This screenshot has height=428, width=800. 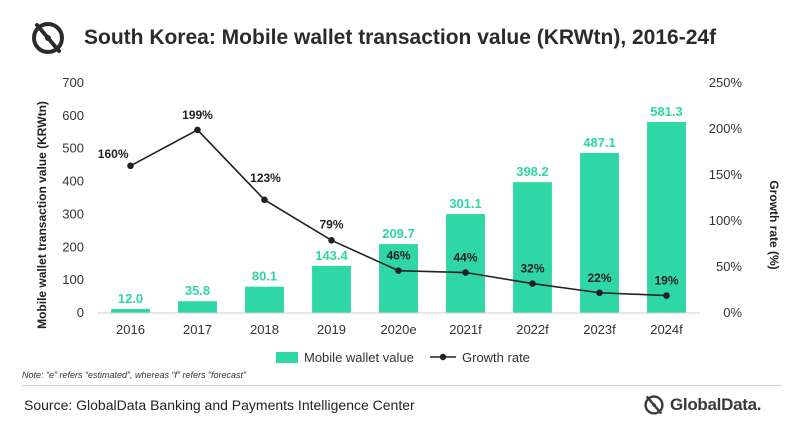 I want to click on growth-value-label: 32%, so click(x=532, y=269).